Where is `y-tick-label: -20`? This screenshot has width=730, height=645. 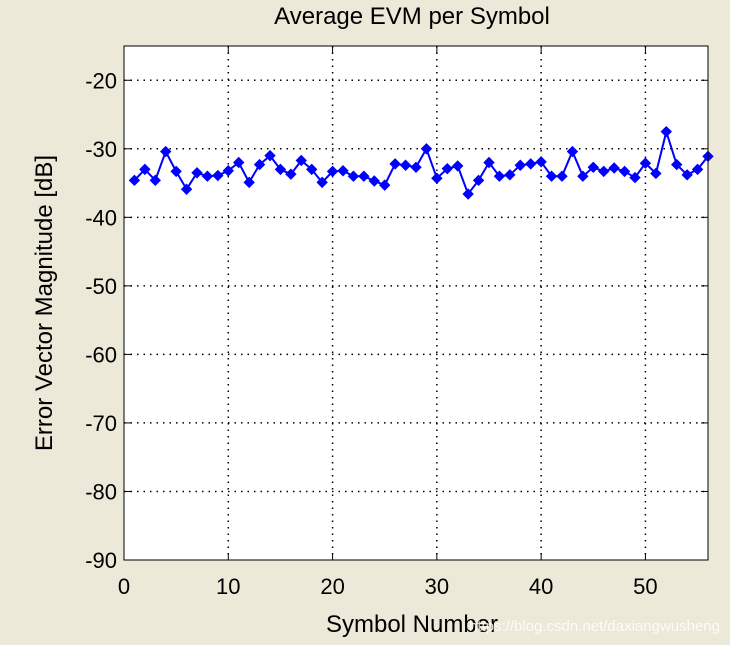
y-tick-label: -20 is located at coordinates (101, 80).